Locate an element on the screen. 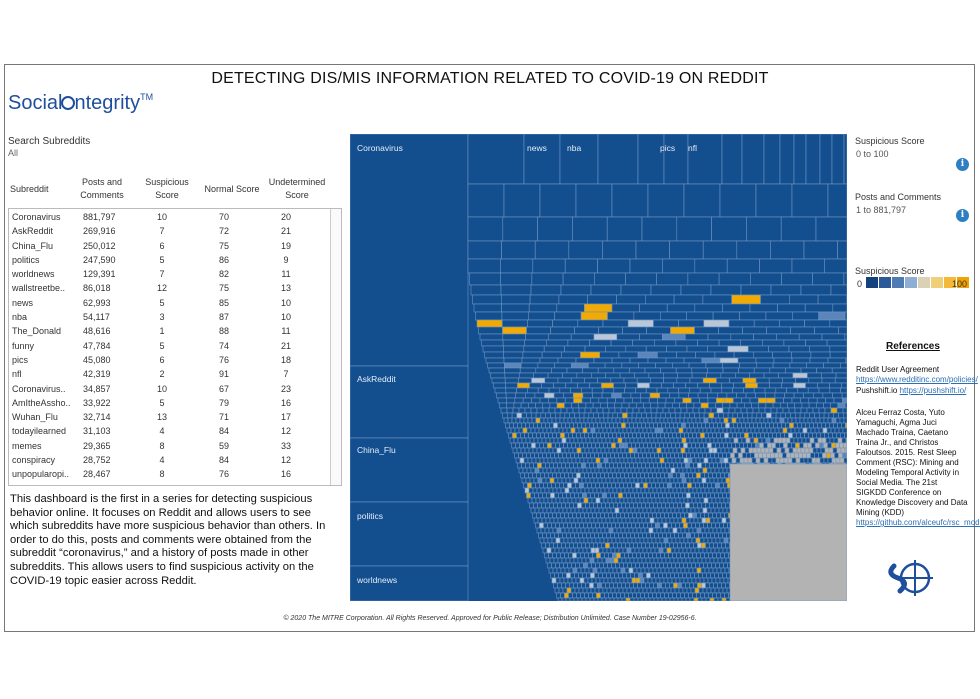 This screenshot has height=699, width=980. search-subreddits-filter: All is located at coordinates (13, 153).